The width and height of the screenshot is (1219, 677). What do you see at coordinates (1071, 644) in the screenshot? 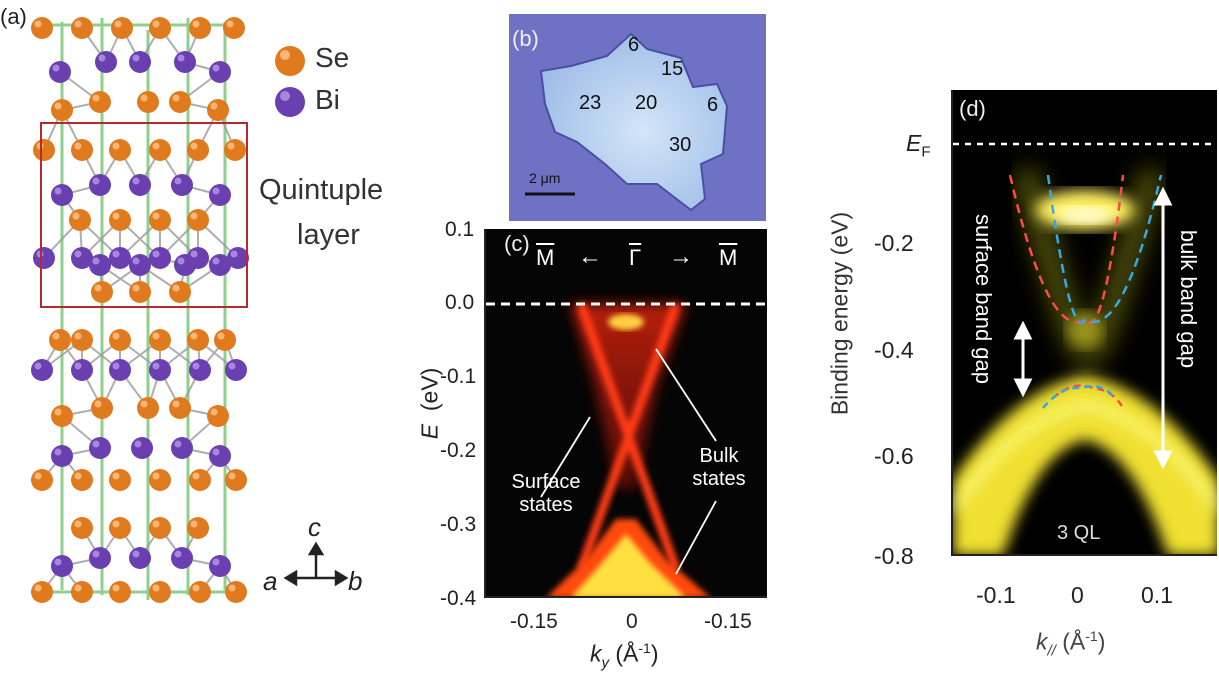
I see `d-xlabel: k// (Å-1)` at bounding box center [1071, 644].